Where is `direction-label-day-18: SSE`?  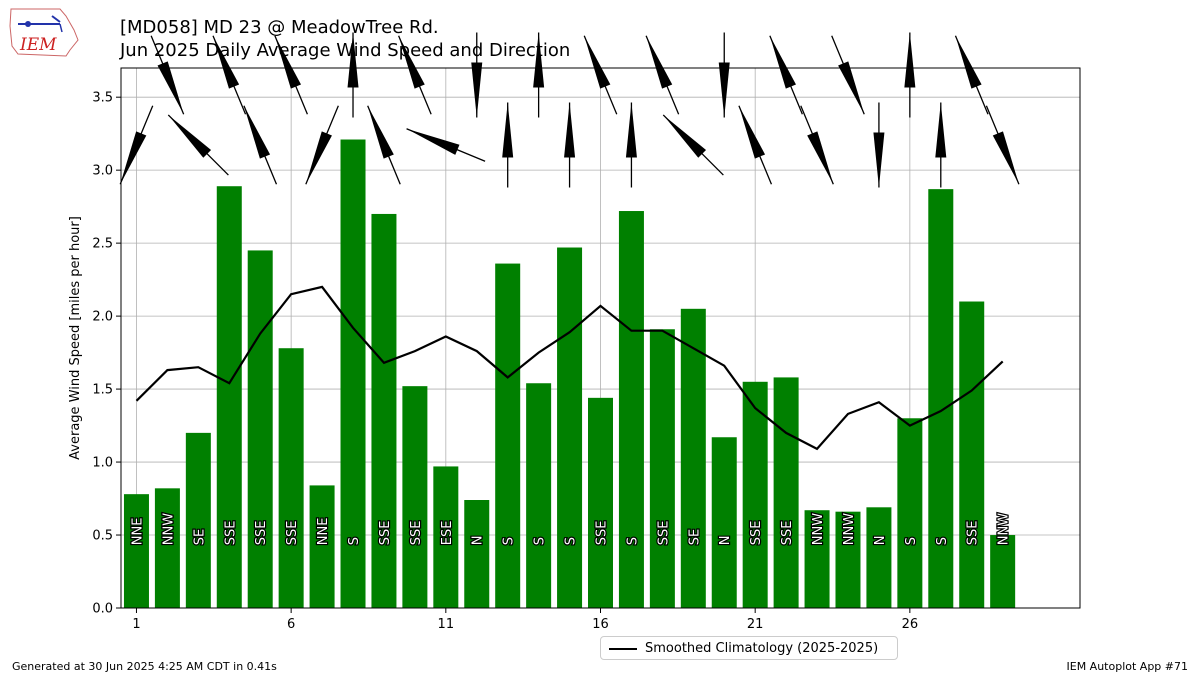
direction-label-day-18: SSE is located at coordinates (663, 533).